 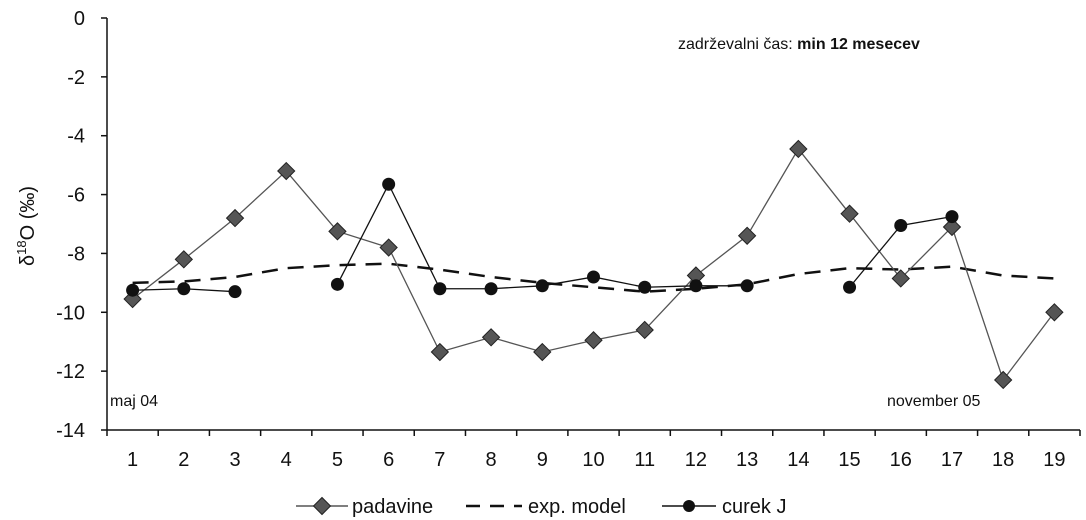 What do you see at coordinates (737, 44) in the screenshot?
I see `retention-prefix: zadrževalni čas:` at bounding box center [737, 44].